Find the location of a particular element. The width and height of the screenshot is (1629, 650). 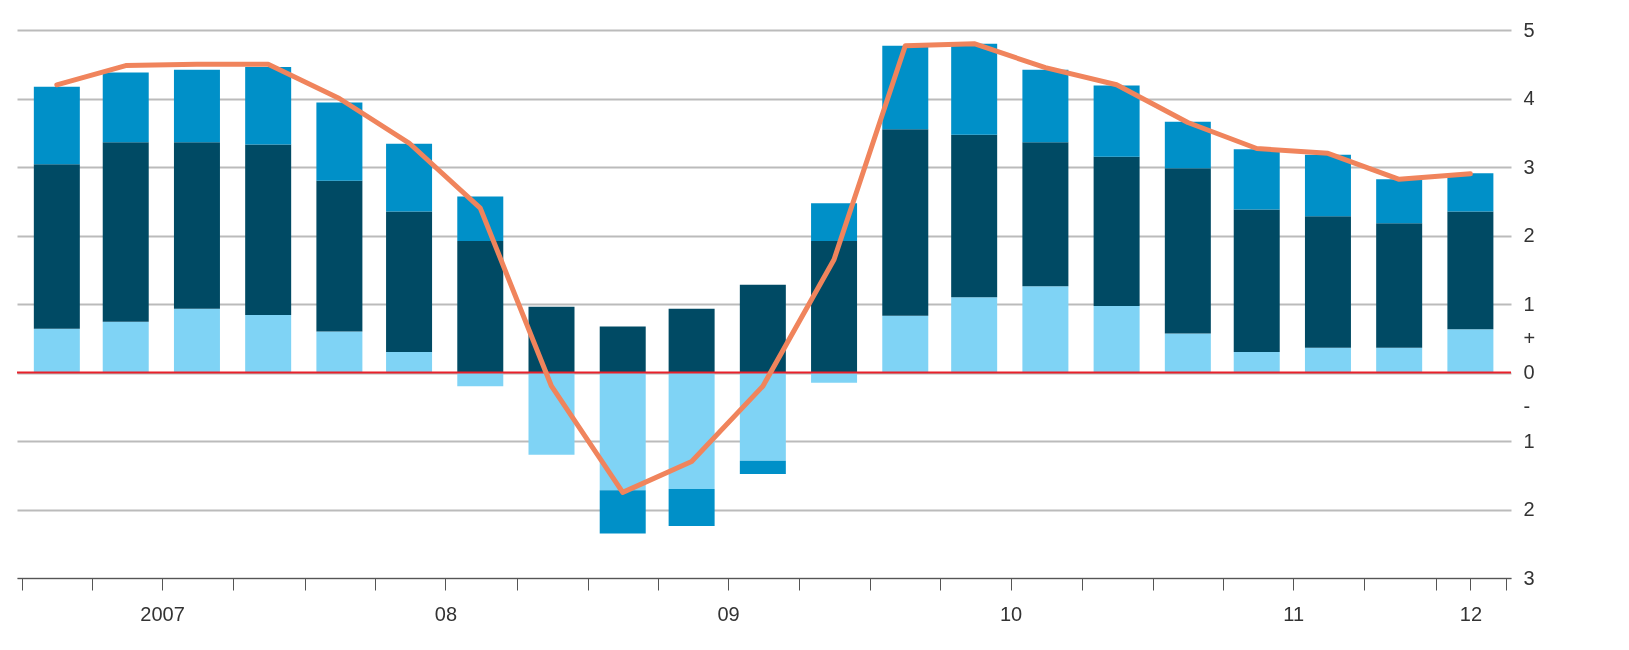

x-tick-label: 10 is located at coordinates (1011, 613).